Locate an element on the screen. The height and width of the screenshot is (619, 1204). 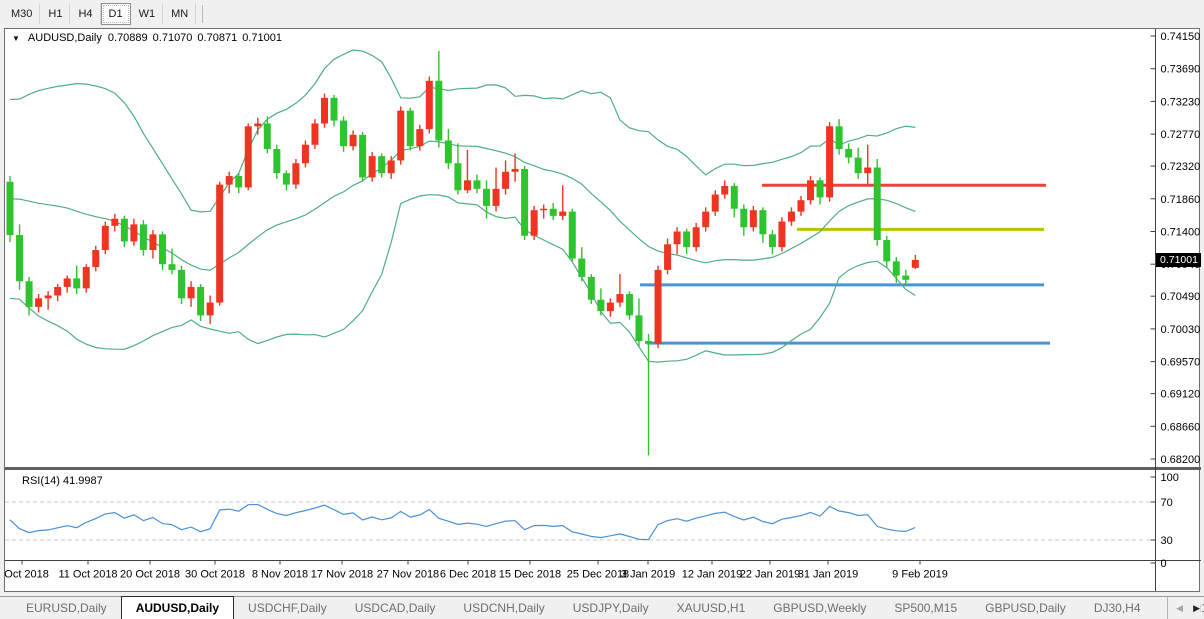
tab-scroll-arrows: ◀ ▶ is located at coordinates (1183, 608).